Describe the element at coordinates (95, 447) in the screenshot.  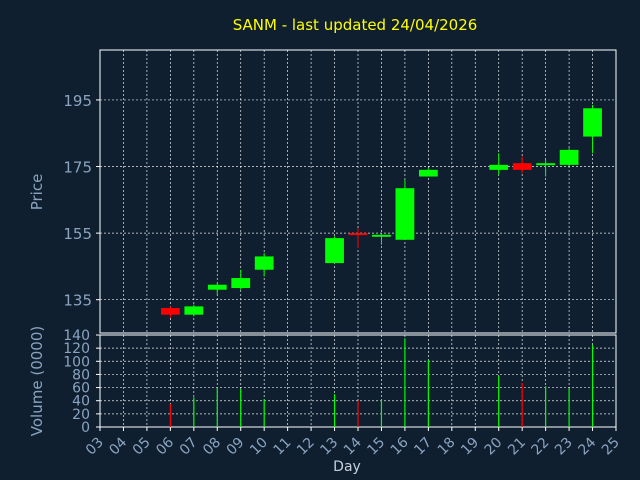
I see `x-tick-label: 03` at that location.